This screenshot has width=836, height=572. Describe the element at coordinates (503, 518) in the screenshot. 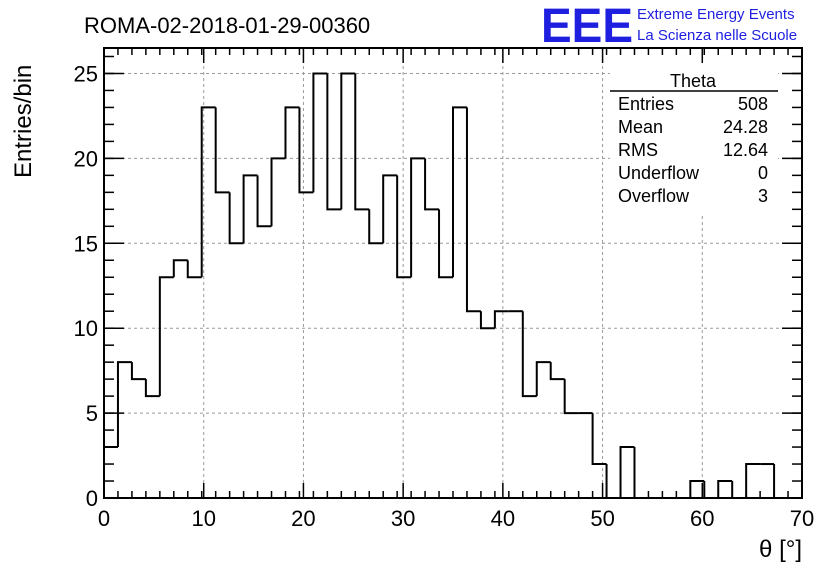

I see `x-tick-label: 40` at that location.